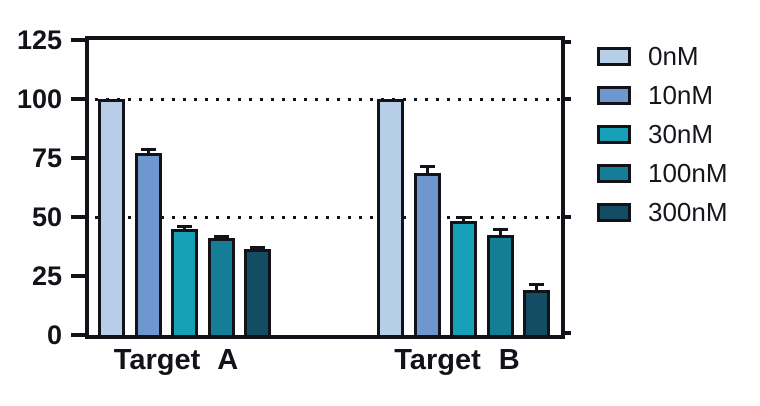 This screenshot has width=760, height=406. Describe the element at coordinates (46, 217) in the screenshot. I see `y-tick-label-50: 50` at that location.